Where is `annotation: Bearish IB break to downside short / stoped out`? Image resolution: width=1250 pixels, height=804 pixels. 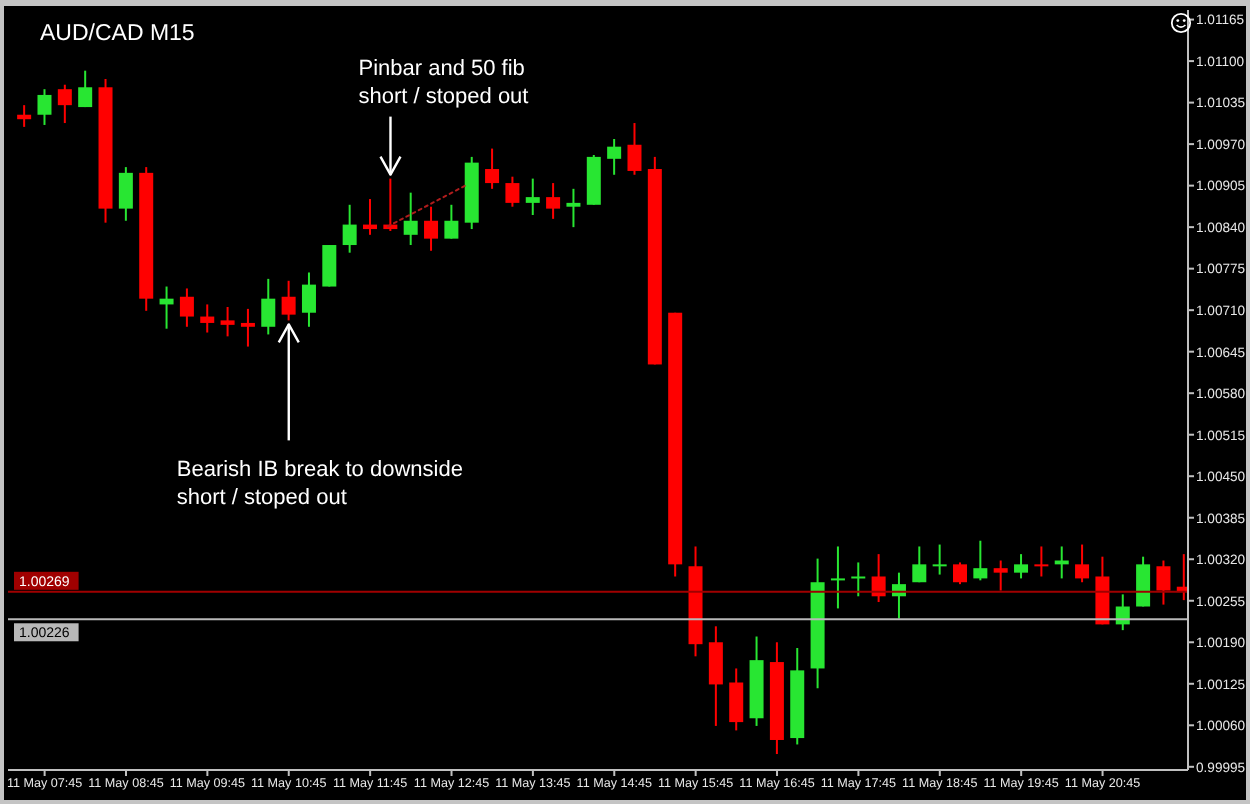
annotation: Bearish IB break to downside short / stoped out is located at coordinates (319, 484).